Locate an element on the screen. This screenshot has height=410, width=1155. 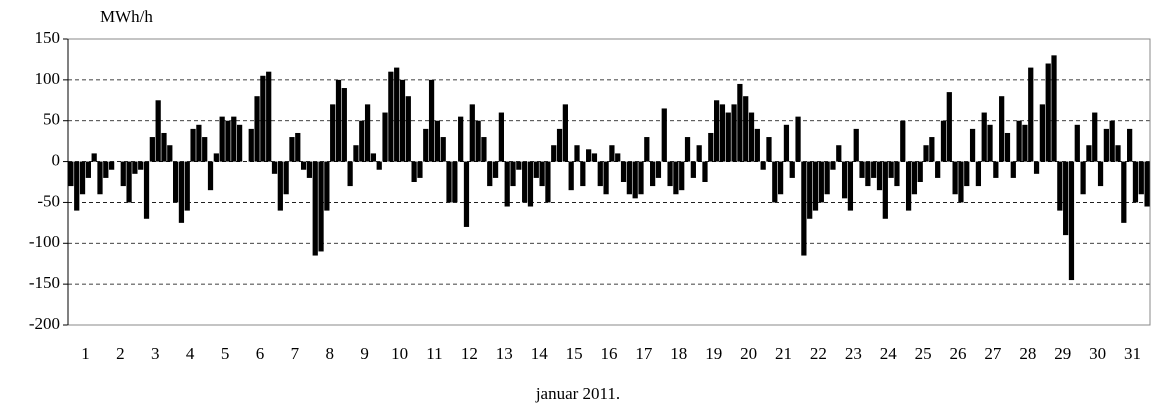
x-tick-label: 19 is located at coordinates (713, 353).